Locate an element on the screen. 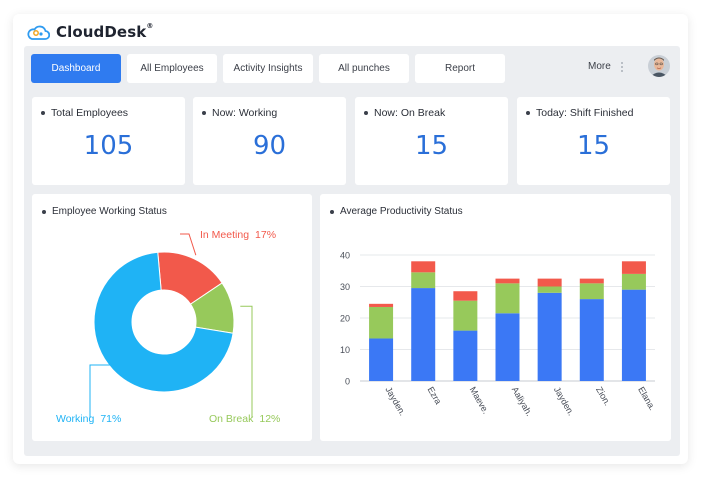 Image resolution: width=706 pixels, height=485 pixels. stat-card-now-working: Now: Working 90 is located at coordinates (269, 141).